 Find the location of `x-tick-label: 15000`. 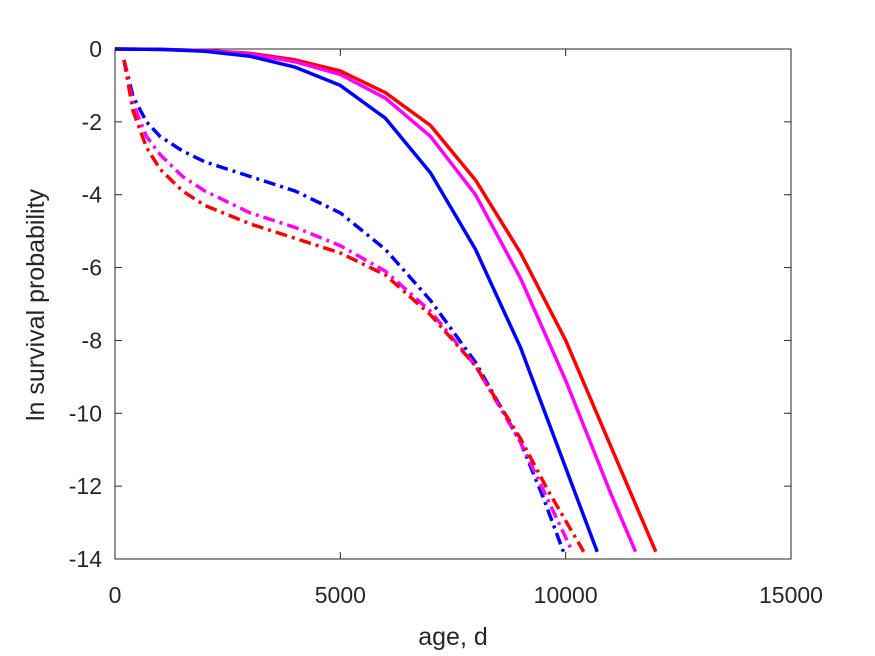

x-tick-label: 15000 is located at coordinates (791, 595).